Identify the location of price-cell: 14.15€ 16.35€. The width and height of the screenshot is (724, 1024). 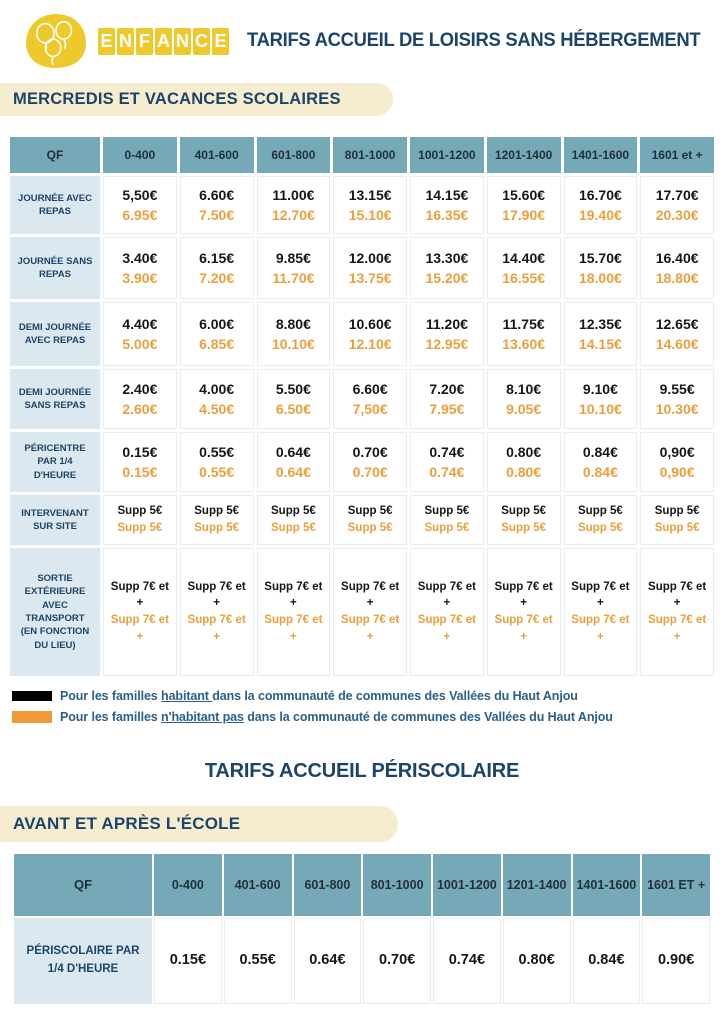
(447, 205).